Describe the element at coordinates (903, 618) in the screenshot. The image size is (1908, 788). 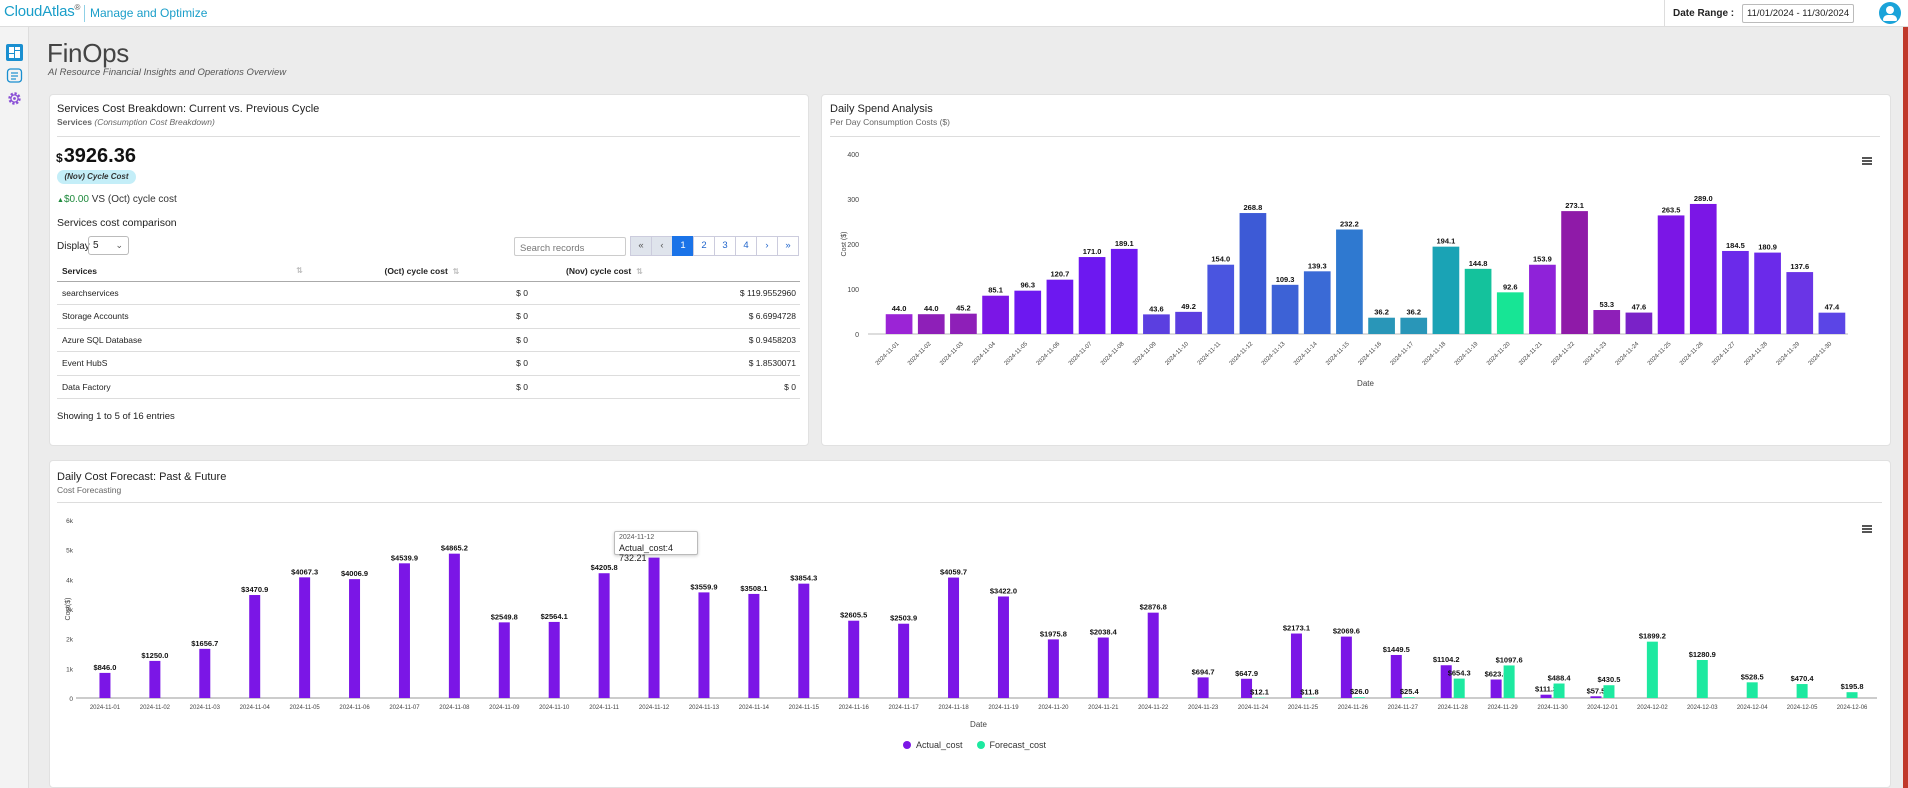
I see `data-label: $2503.9` at that location.